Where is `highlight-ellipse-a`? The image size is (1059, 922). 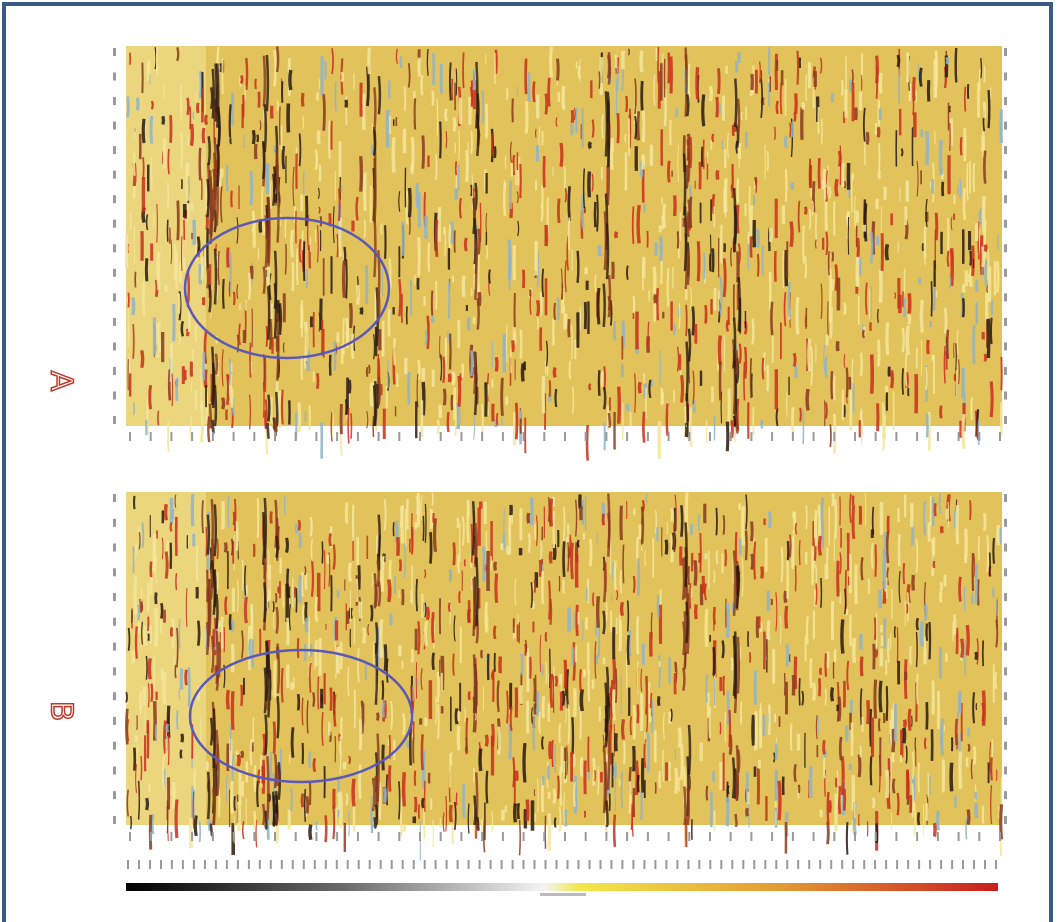
highlight-ellipse-a is located at coordinates (287, 288).